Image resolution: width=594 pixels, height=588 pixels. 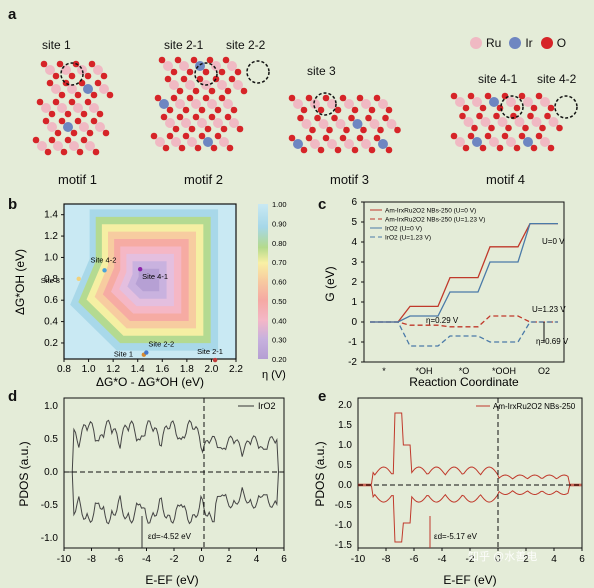 What do you see at coordinates (51, 472) in the screenshot?
I see `d-ytick-label: 0.0` at bounding box center [51, 472].